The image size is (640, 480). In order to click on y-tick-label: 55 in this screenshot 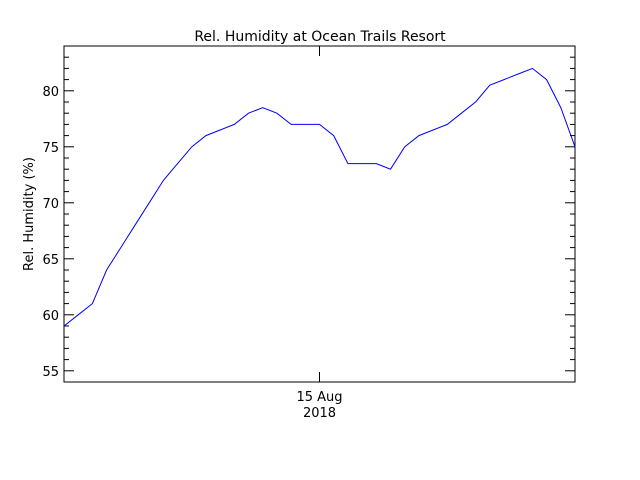, I will do `click(50, 372)`.